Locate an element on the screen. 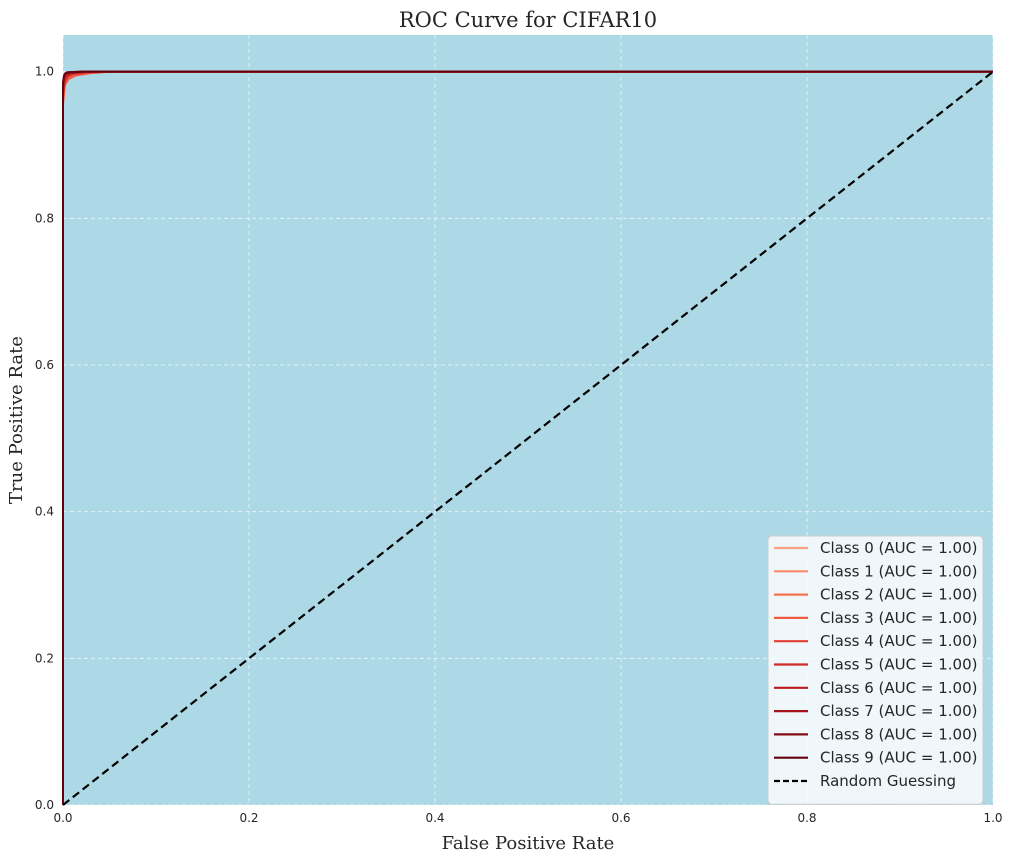  x-tick-label: 0.0 is located at coordinates (62, 818).